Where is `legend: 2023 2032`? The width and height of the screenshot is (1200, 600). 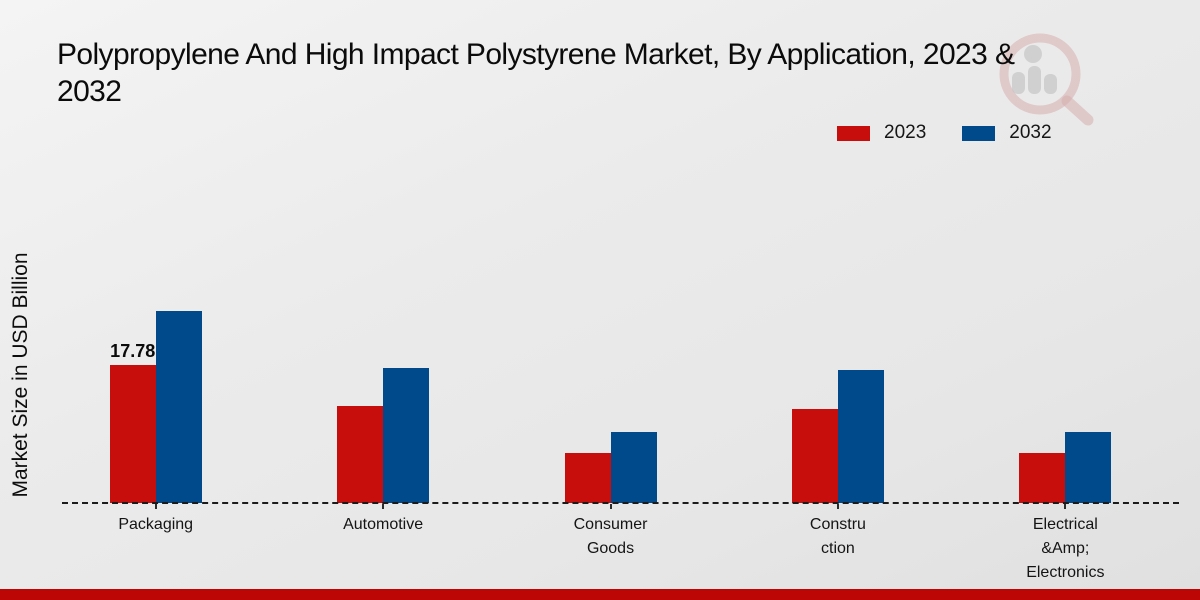 legend: 2023 2032 is located at coordinates (944, 133).